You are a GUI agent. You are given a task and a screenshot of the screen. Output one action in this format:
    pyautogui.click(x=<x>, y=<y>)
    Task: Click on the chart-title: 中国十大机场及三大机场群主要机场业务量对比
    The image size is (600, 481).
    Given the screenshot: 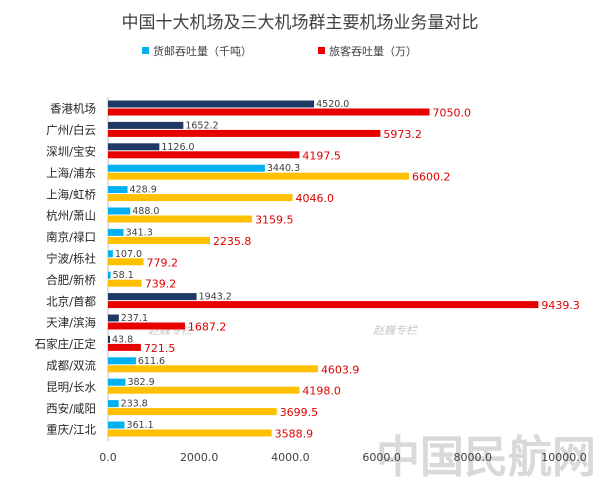 What is the action you would take?
    pyautogui.click(x=300, y=23)
    